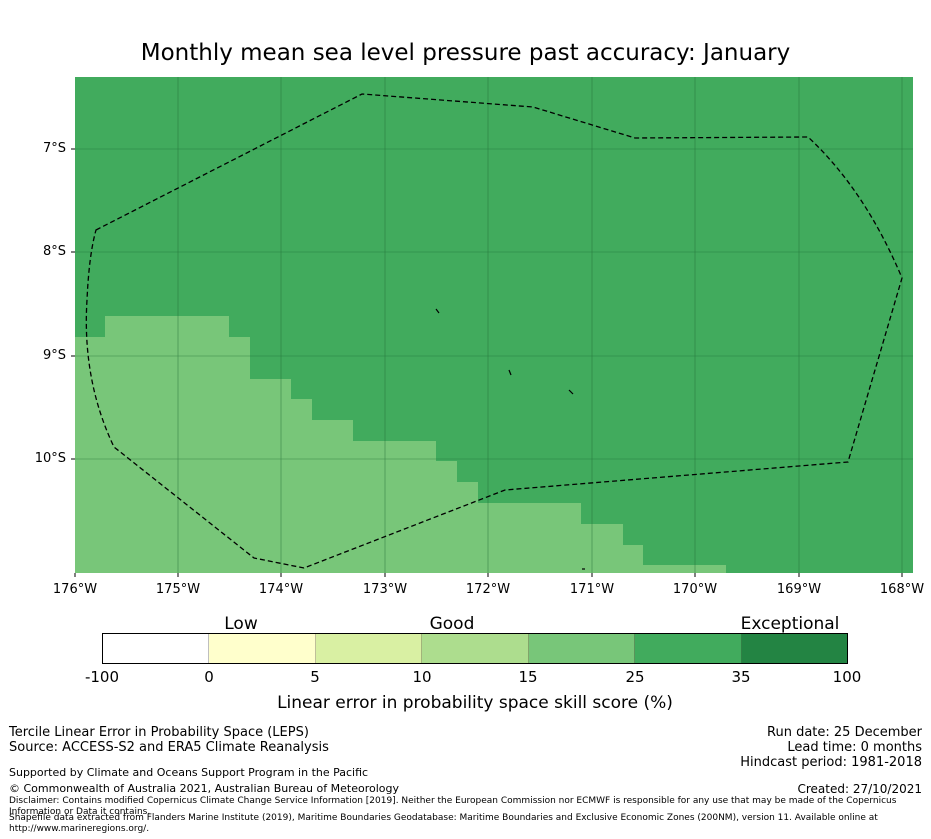  Describe the element at coordinates (102, 677) in the screenshot. I see `colorbar-tick: -100` at that location.